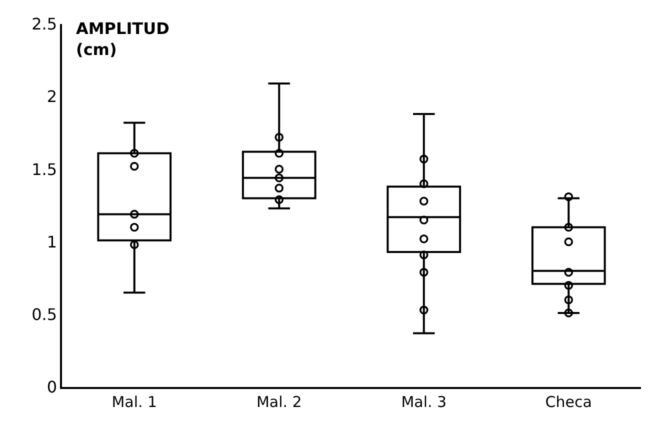 This screenshot has height=433, width=651. What do you see at coordinates (45, 24) in the screenshot?
I see `y-tick-label: 2.5` at bounding box center [45, 24].